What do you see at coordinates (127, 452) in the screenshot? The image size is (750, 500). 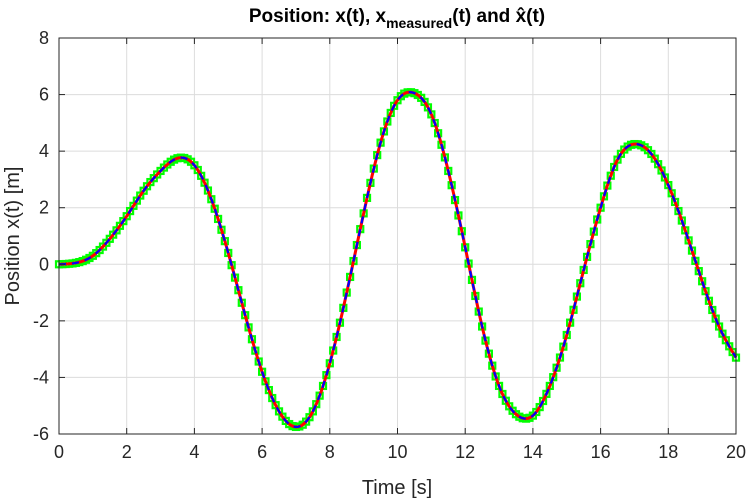 I see `x-tick-label: 2` at bounding box center [127, 452].